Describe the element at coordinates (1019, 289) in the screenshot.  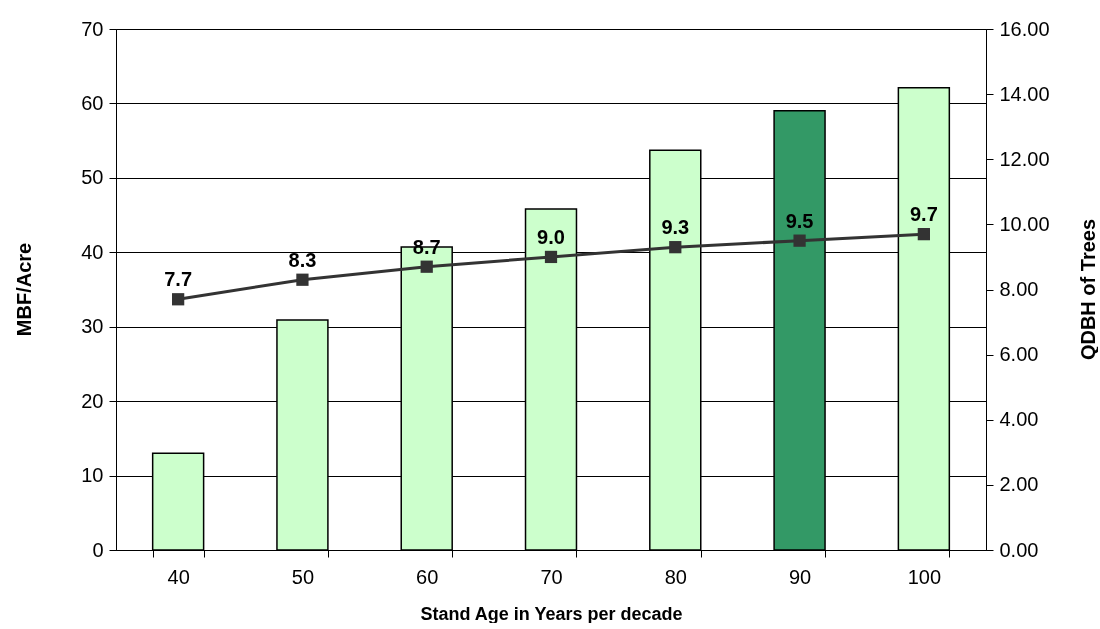
I see `y2-tick-label: 8.00` at that location.